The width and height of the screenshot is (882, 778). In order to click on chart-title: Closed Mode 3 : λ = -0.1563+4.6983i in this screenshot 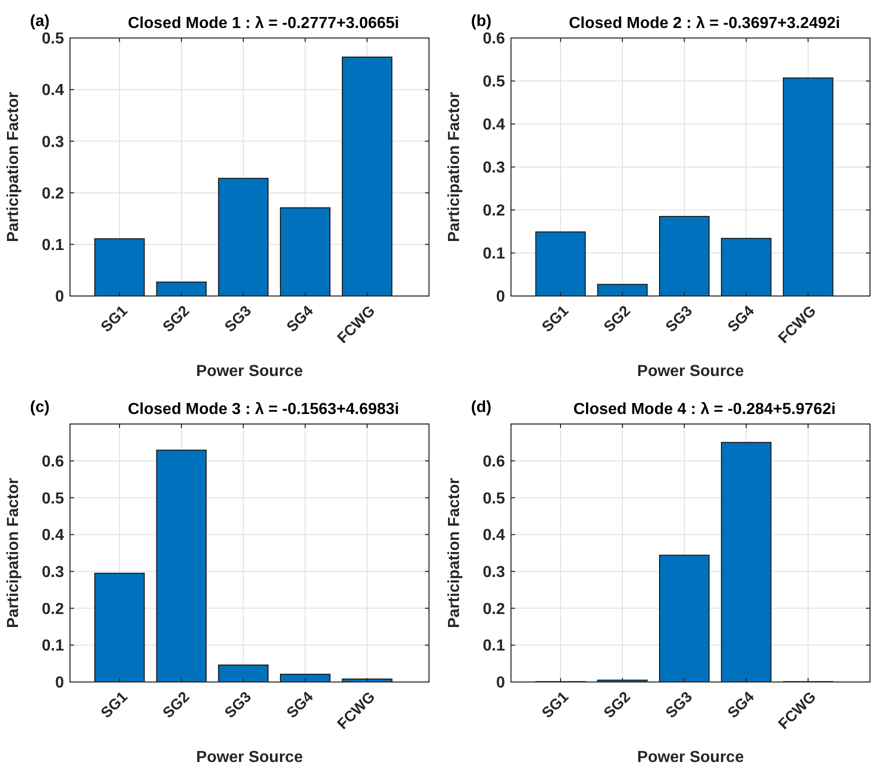, I will do `click(264, 409)`.